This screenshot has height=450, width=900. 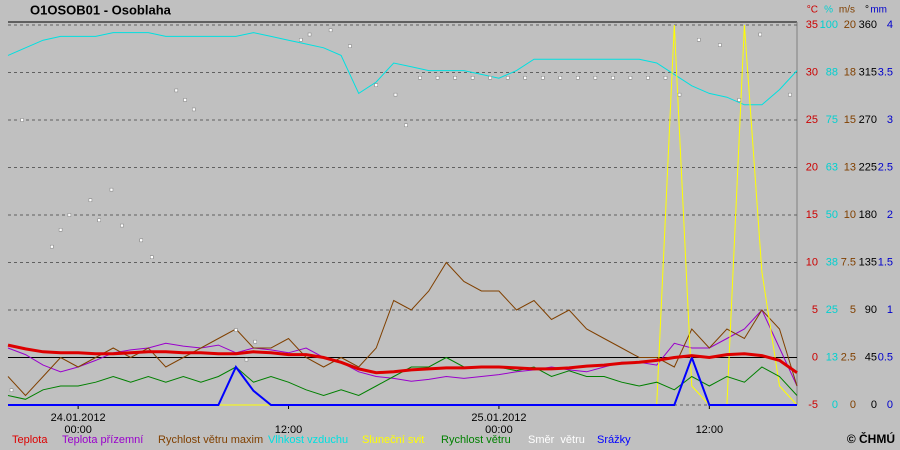 I want to click on axis-unit: °, so click(x=867, y=10).